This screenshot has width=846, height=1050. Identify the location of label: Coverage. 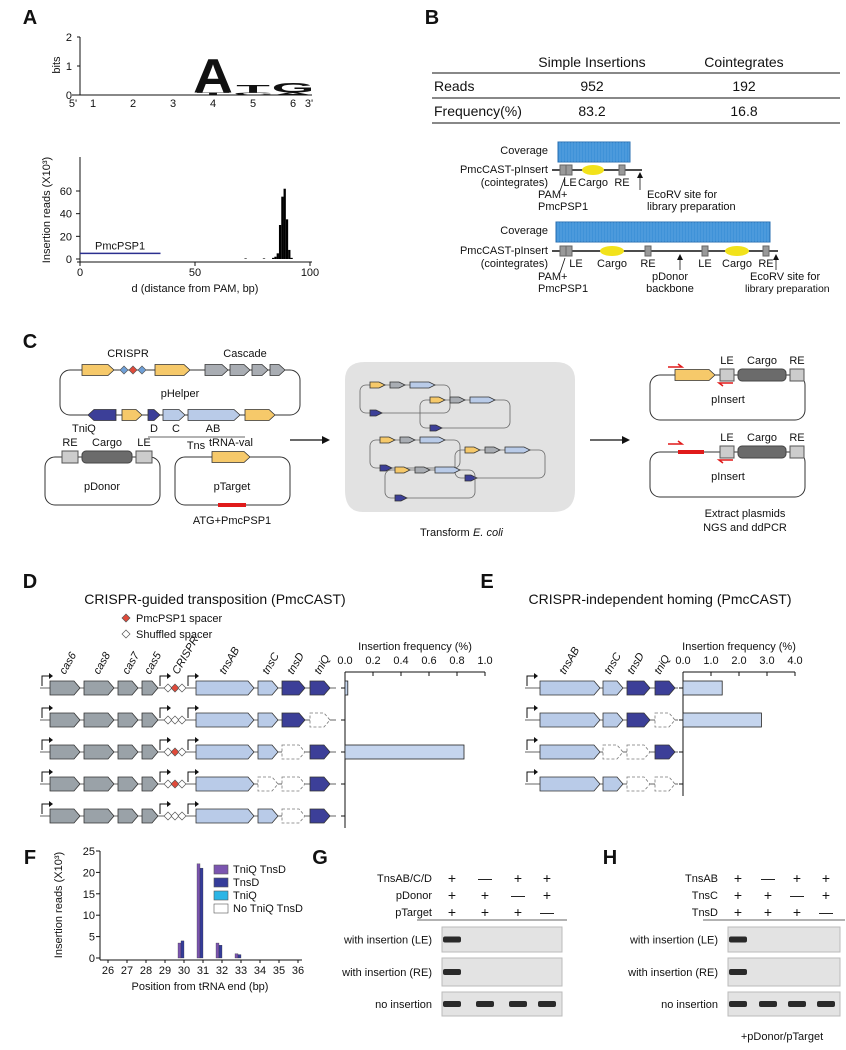
(524, 231).